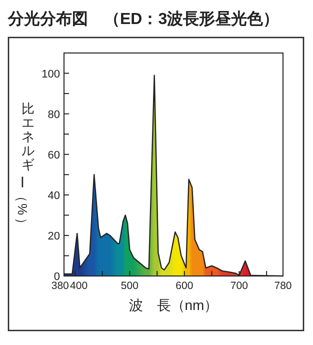  What do you see at coordinates (60, 286) in the screenshot?
I see `x-tick-label: 380` at bounding box center [60, 286].